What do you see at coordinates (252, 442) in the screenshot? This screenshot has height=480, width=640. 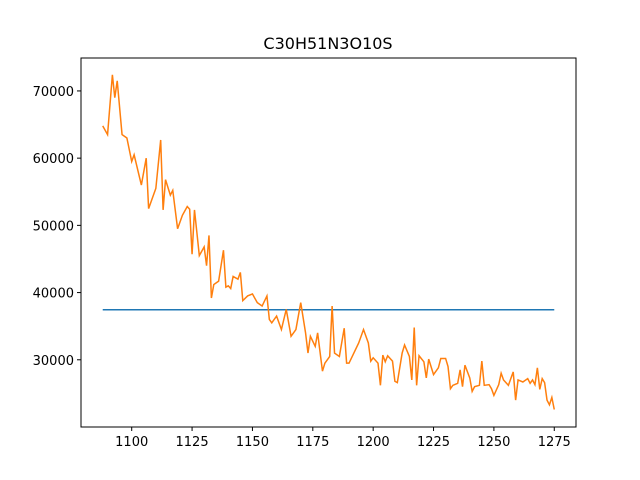 I see `x-tick-label: 1150` at bounding box center [252, 442].